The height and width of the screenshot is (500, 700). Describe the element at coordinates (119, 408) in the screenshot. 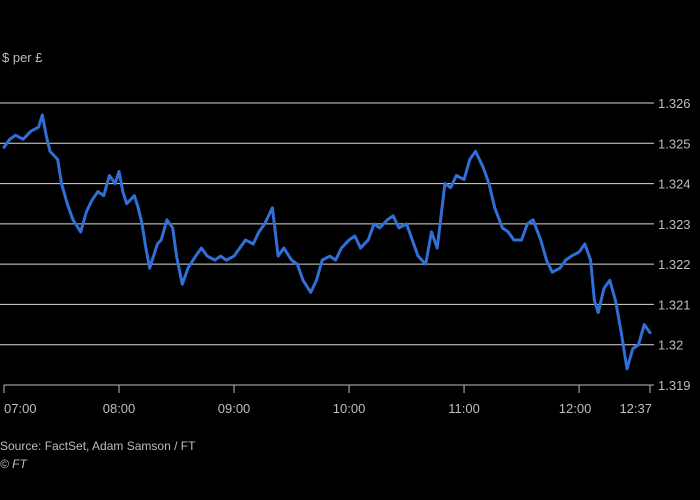

I see `x-tick-label: 08:00` at that location.